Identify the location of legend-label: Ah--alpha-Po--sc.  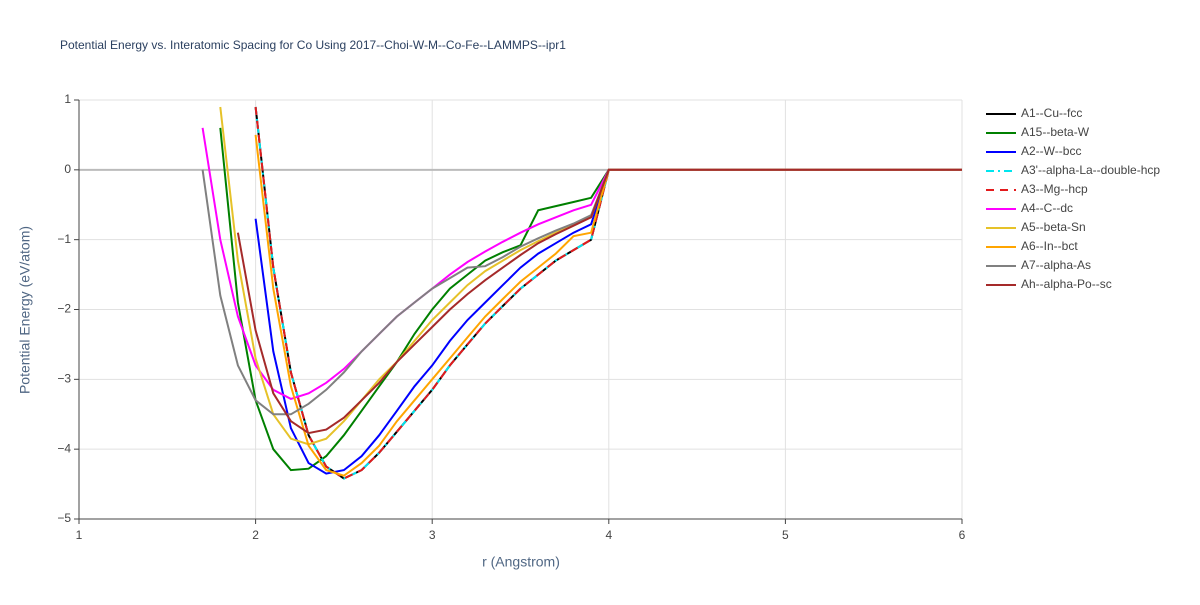
(1066, 284).